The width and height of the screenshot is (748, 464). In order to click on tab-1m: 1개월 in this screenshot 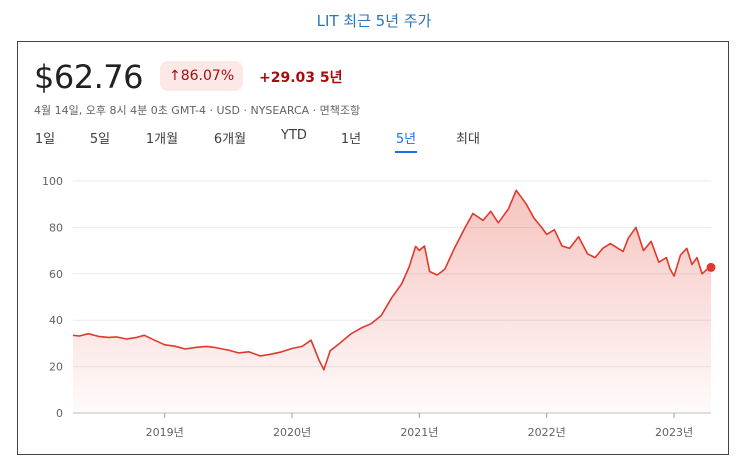, I will do `click(162, 139)`.